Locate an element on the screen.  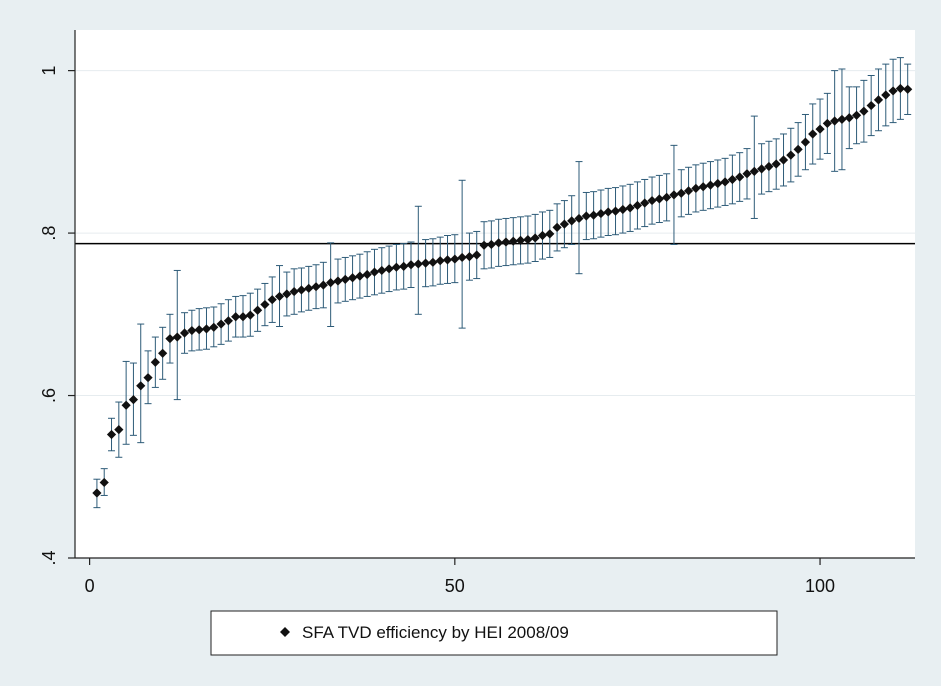
y-tick-label-3: 1 is located at coordinates (49, 71).